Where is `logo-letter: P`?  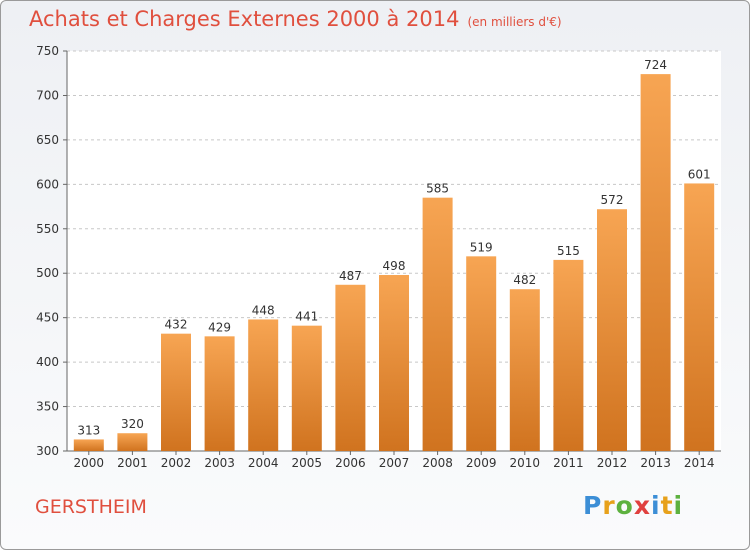
logo-letter: P is located at coordinates (593, 505).